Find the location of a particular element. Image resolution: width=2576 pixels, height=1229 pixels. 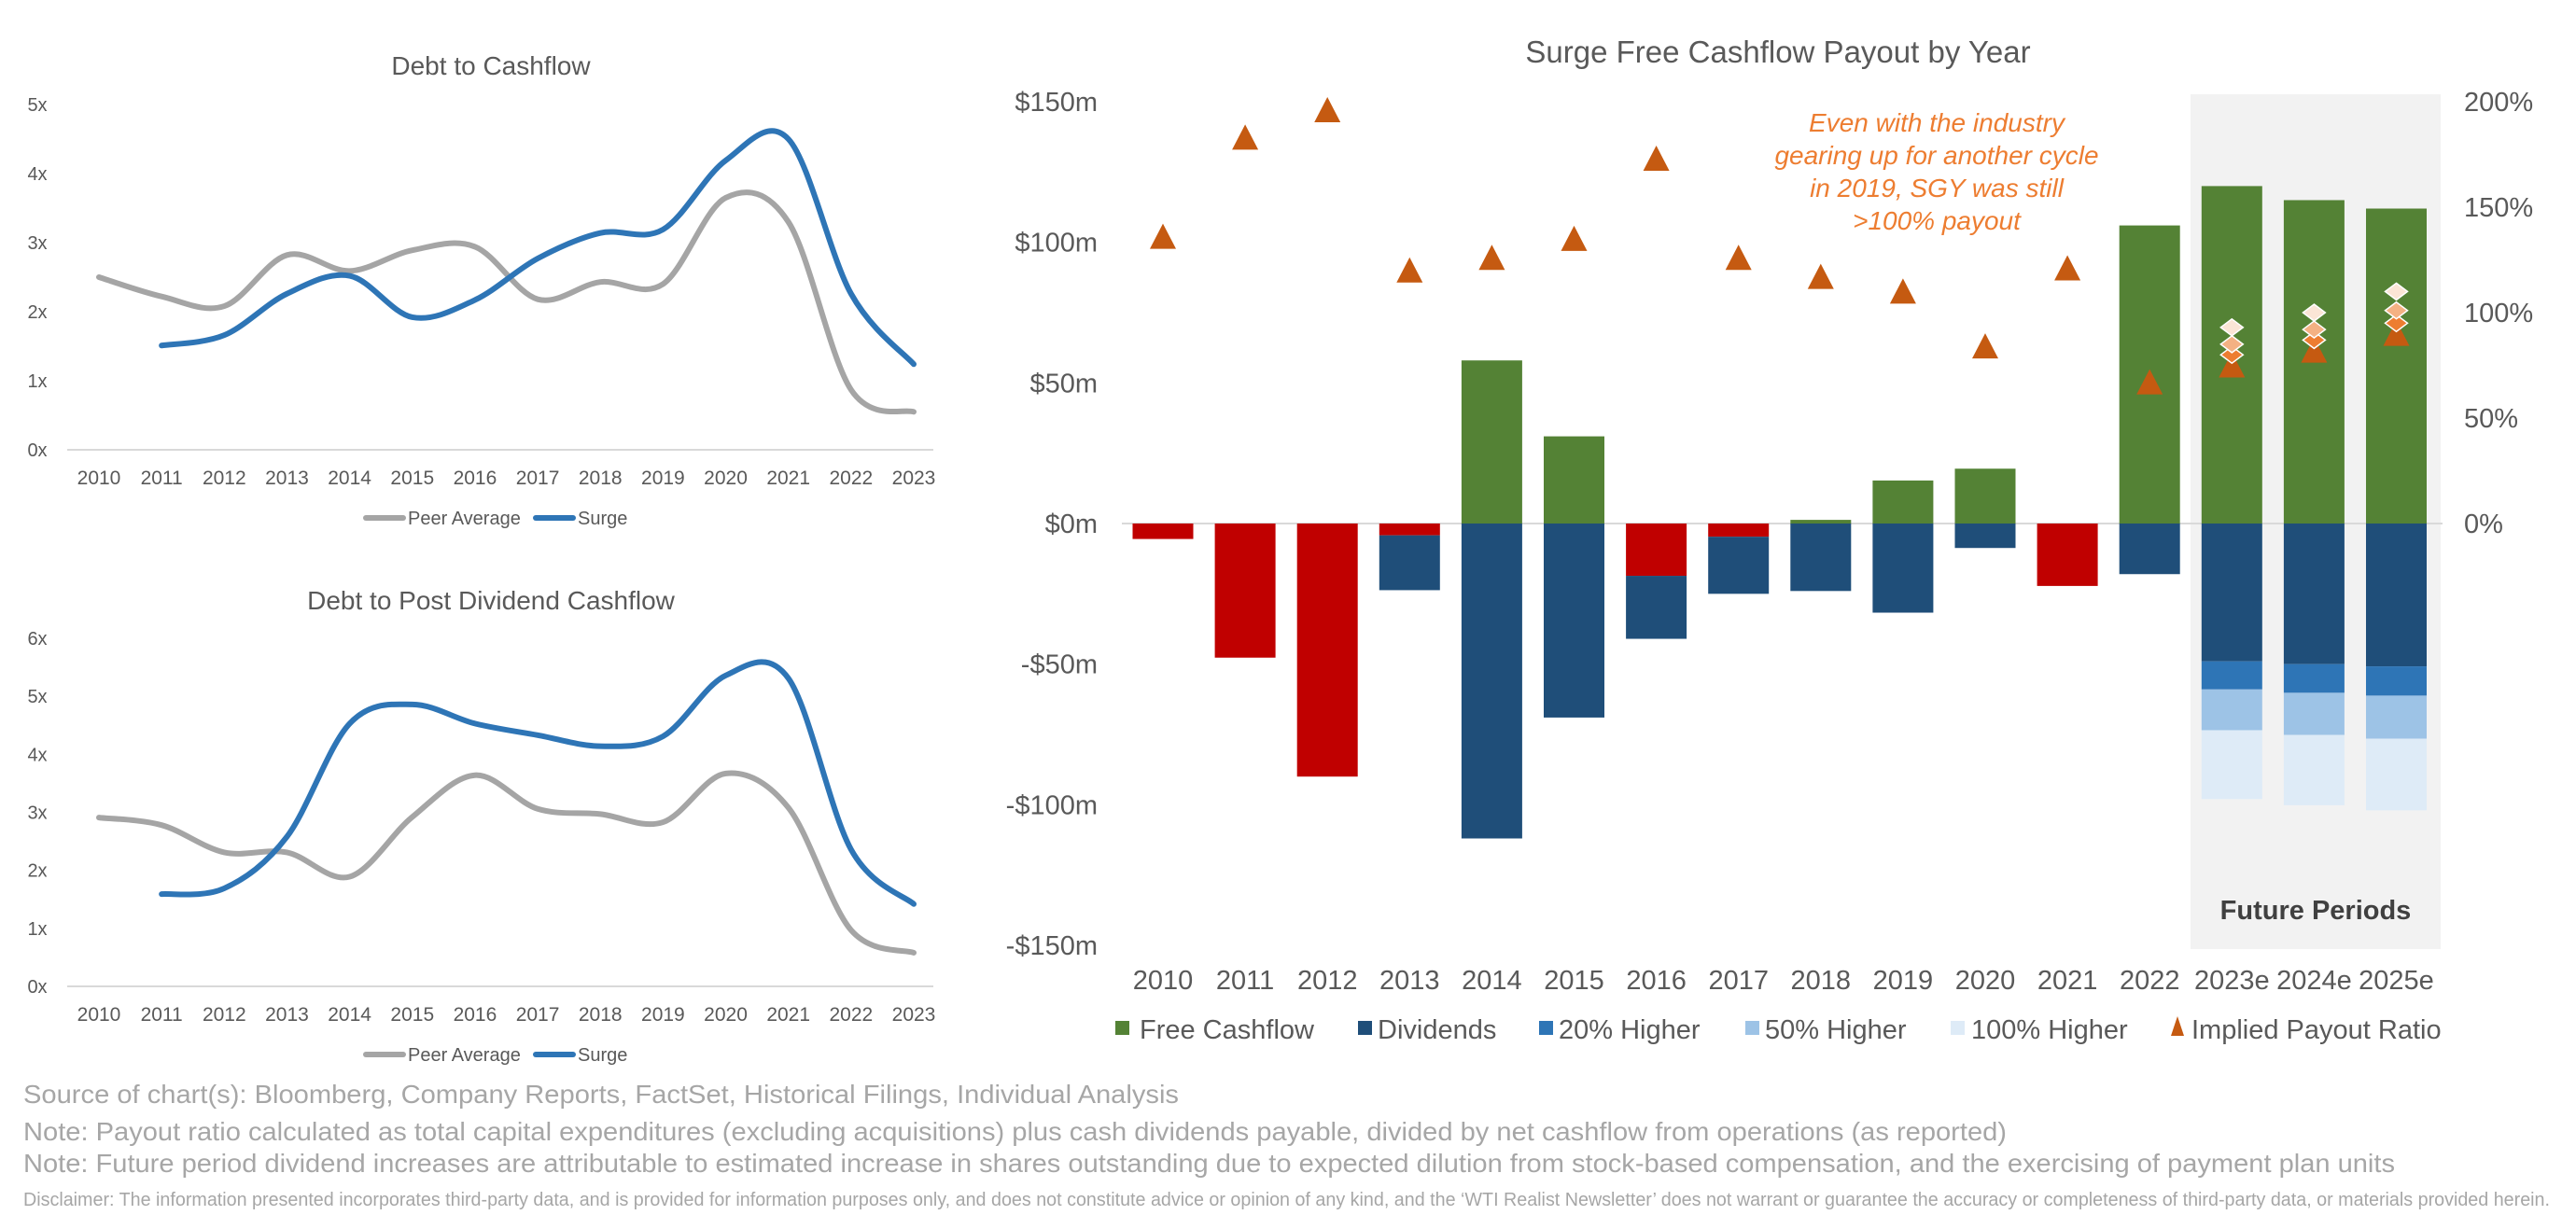

y-tick-label: -$150m is located at coordinates (1052, 946).